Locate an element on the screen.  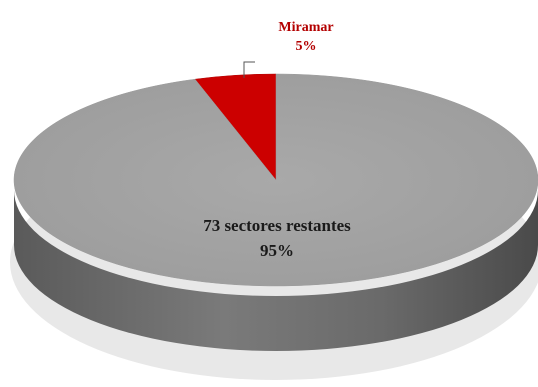
miramar-name-label: Miramar is located at coordinates (305, 27).